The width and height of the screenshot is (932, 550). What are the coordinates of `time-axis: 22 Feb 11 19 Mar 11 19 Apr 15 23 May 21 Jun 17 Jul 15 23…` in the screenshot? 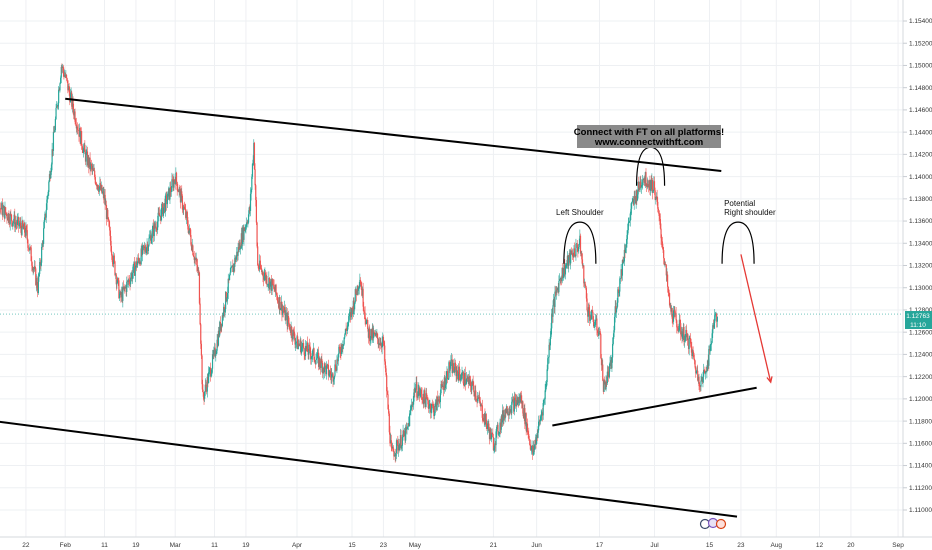 It's located at (466, 542).